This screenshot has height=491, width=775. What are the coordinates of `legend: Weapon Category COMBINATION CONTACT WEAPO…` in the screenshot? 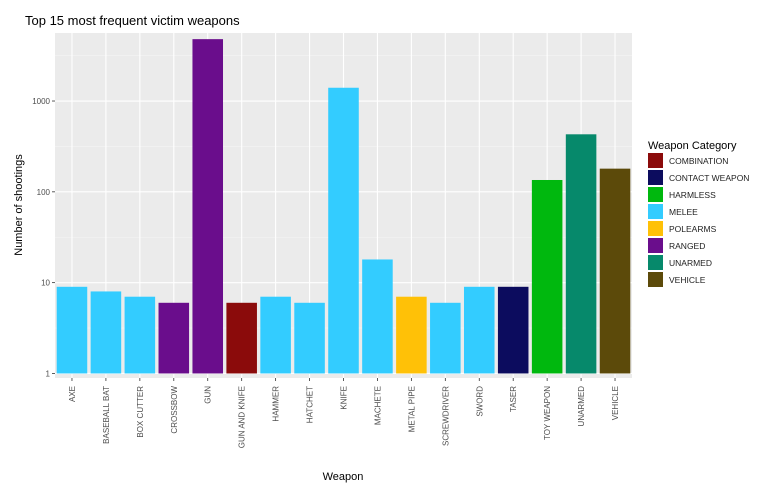 It's located at (698, 213).